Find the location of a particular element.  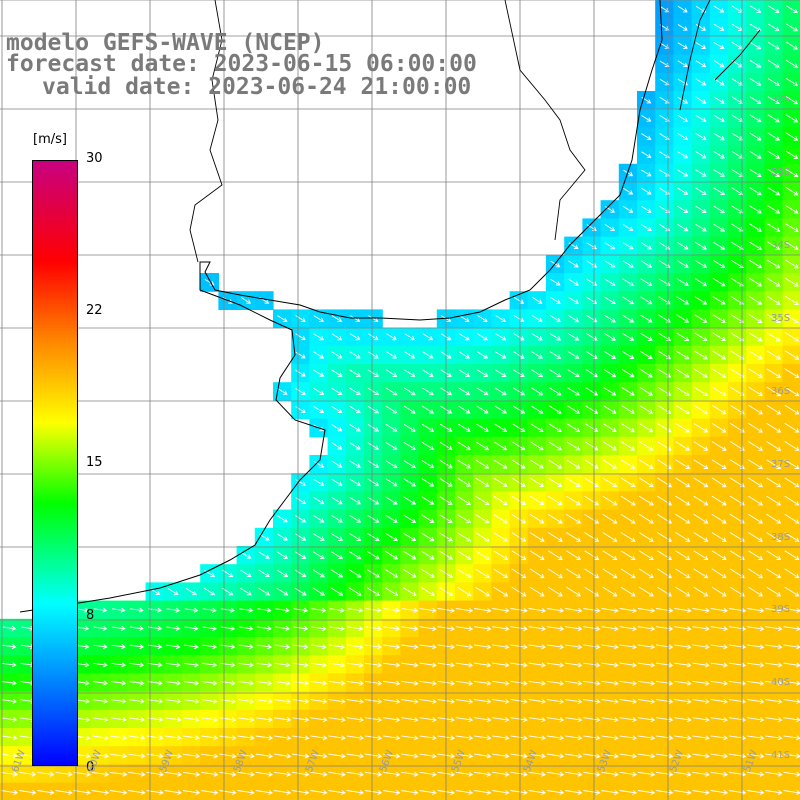

lat-label: 36S is located at coordinates (781, 391).